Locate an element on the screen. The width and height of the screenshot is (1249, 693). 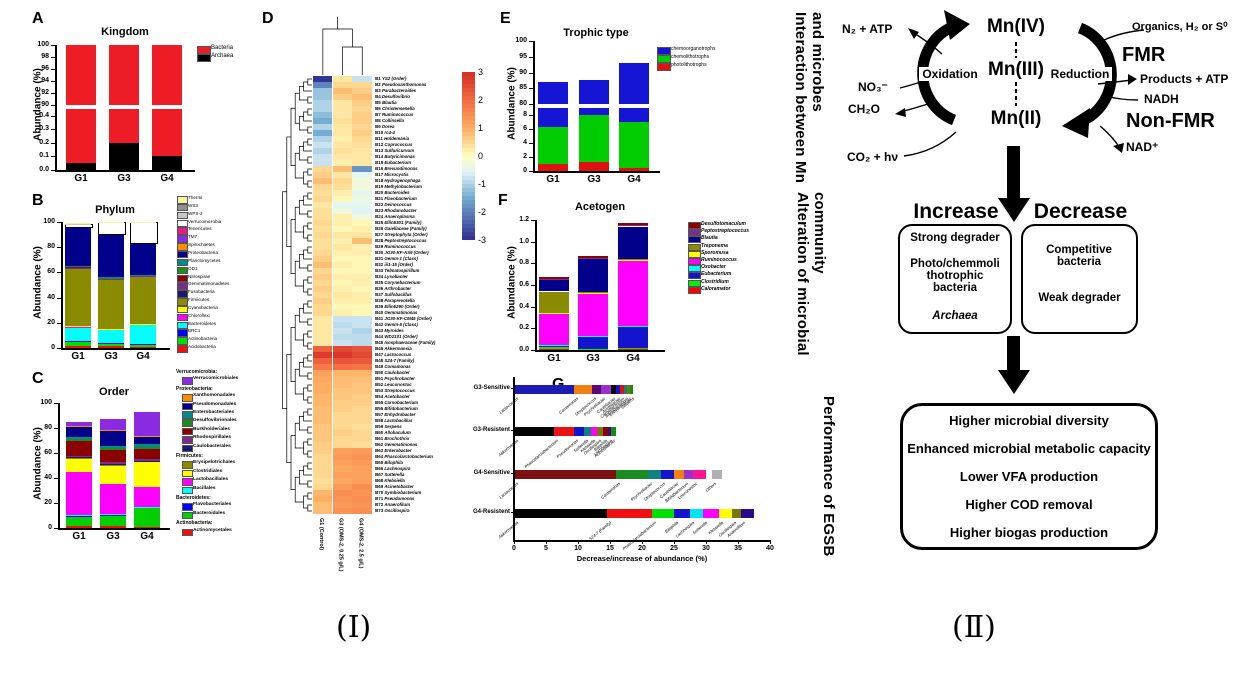
flow-arrow-1-head-icon is located at coordinates (1014, 210).